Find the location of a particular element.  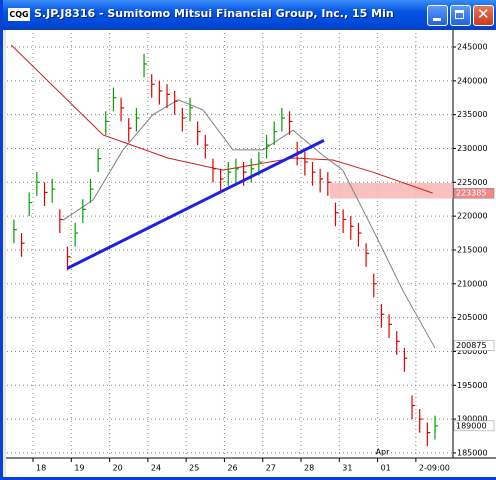

y-tick-label: 200000 is located at coordinates (472, 351).